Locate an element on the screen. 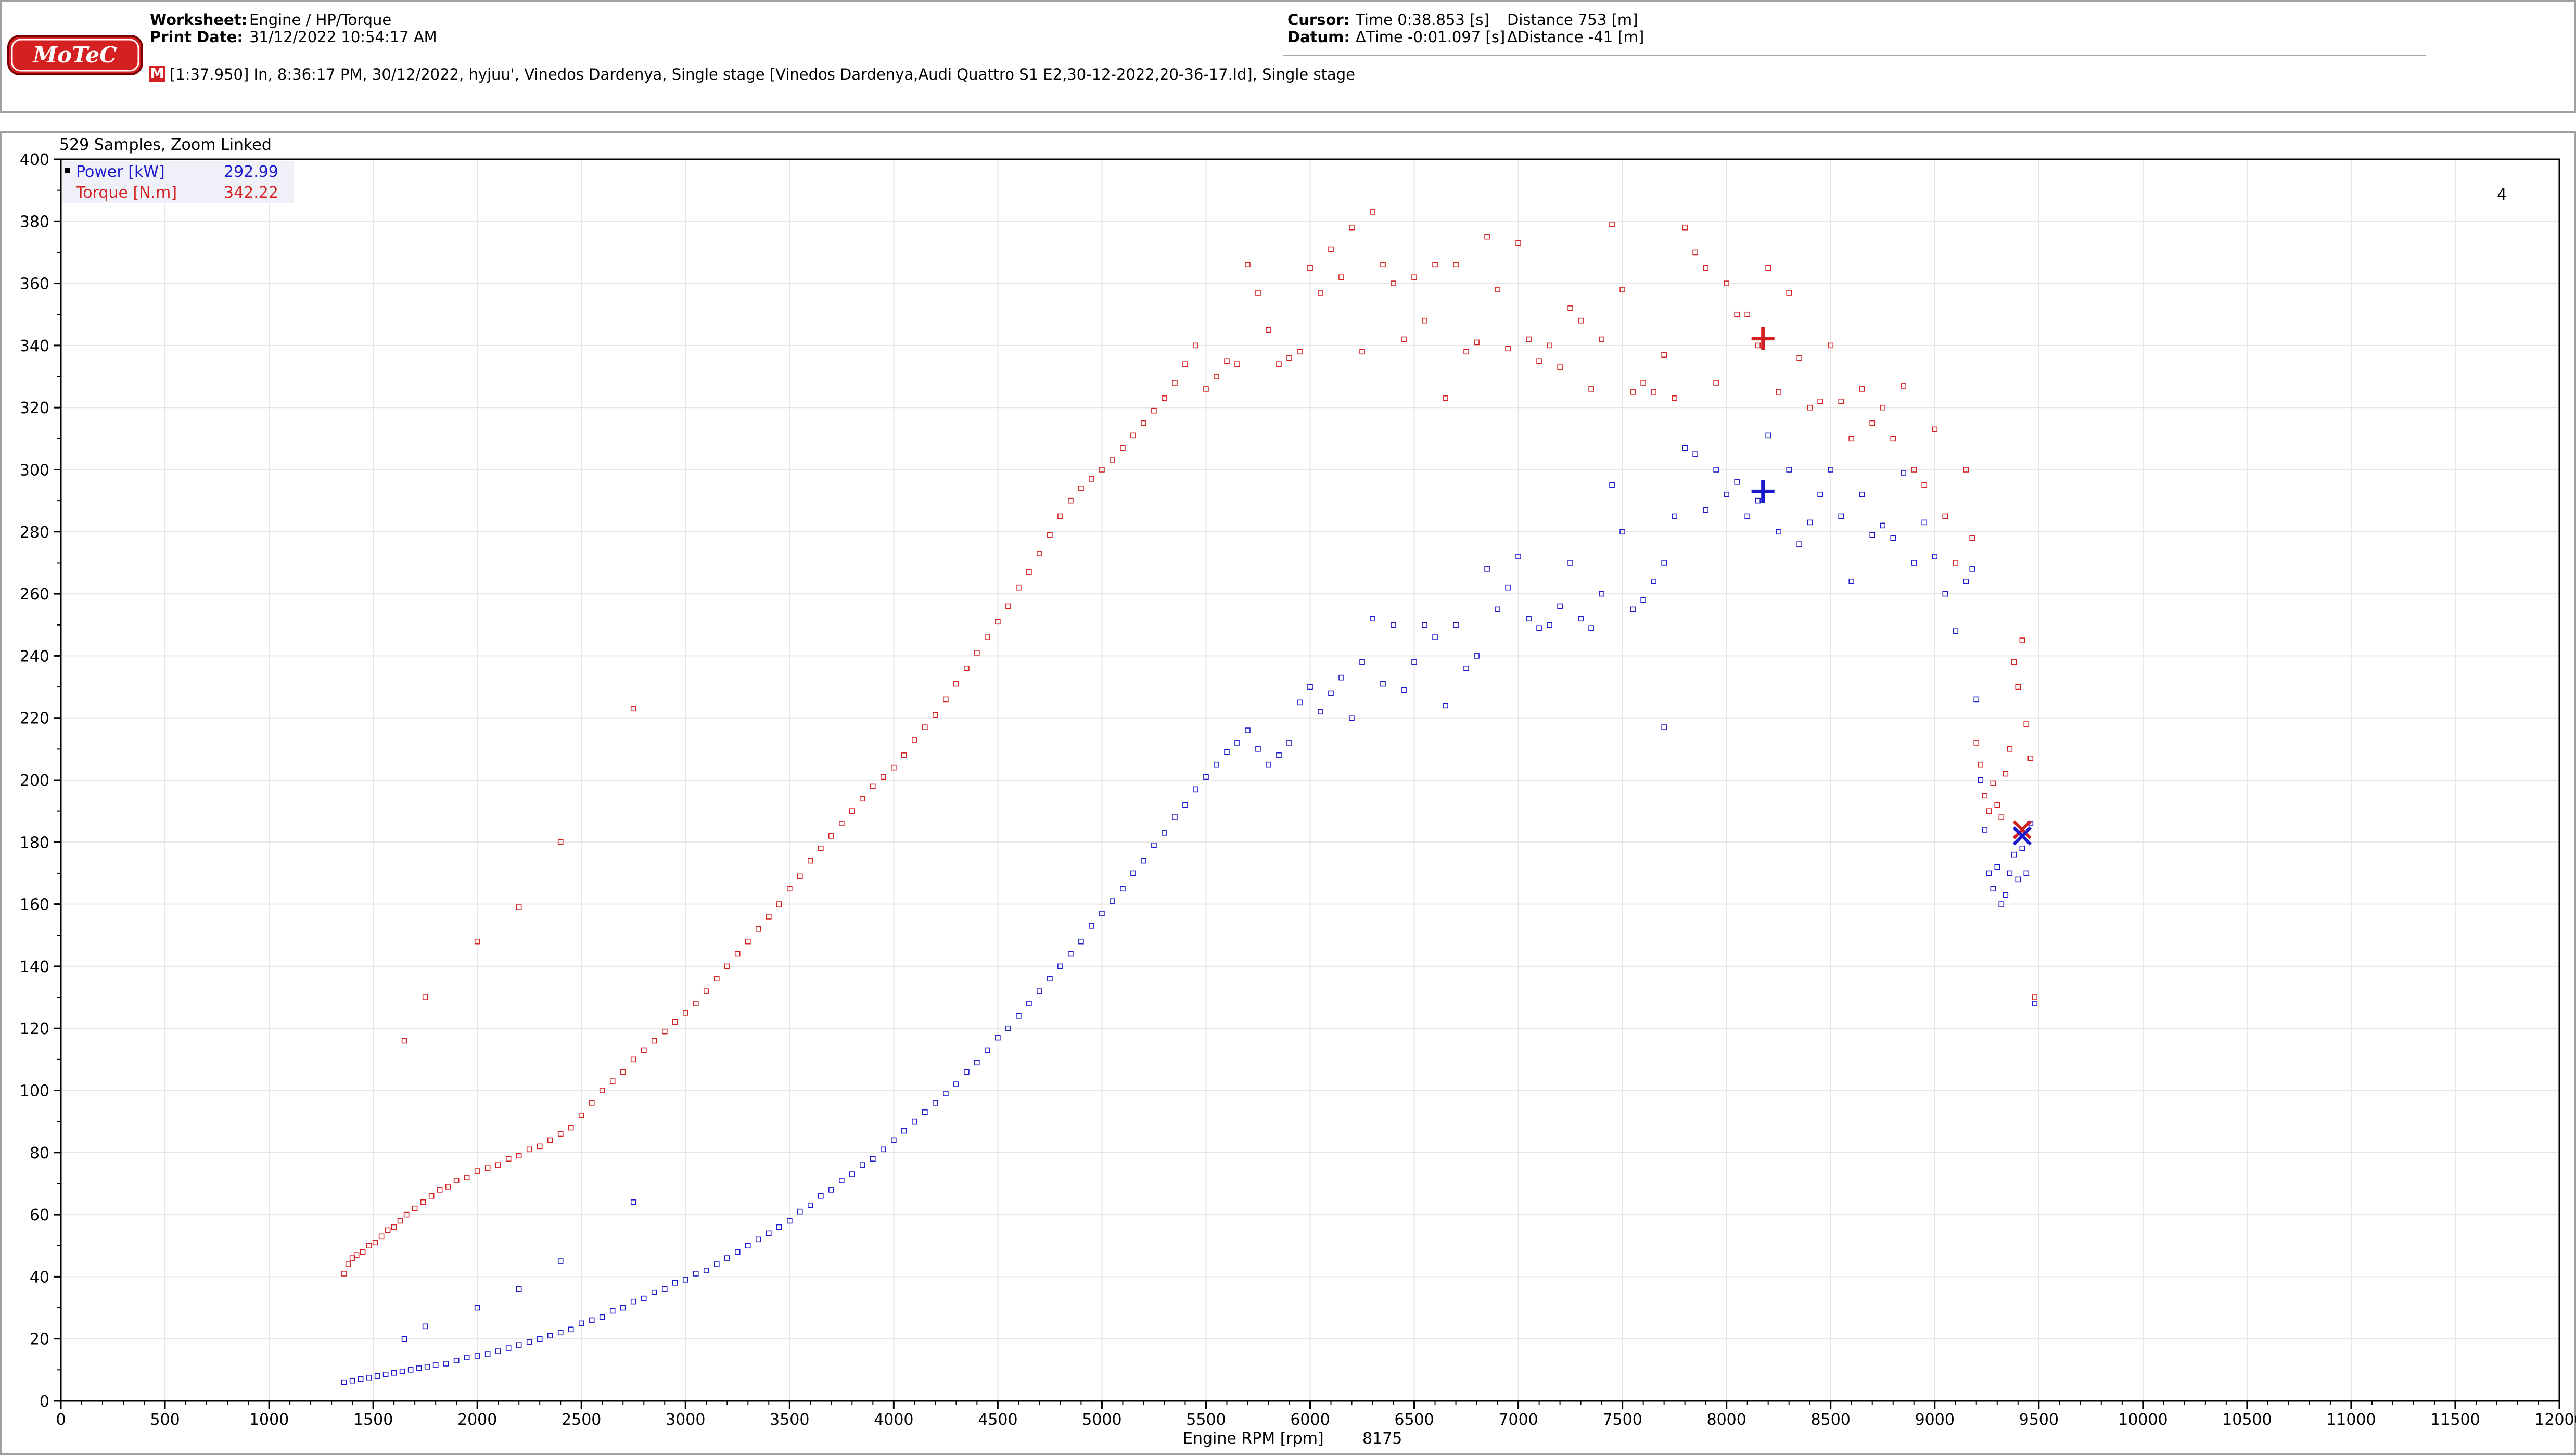  legend-power-label: Power [kW] is located at coordinates (120, 172).